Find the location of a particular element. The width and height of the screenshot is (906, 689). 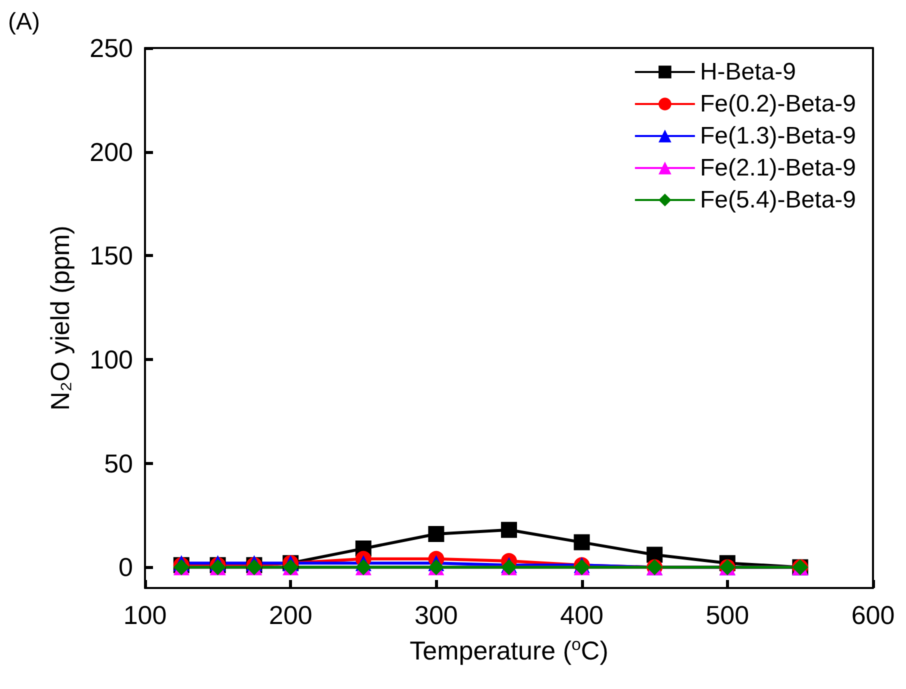

x-tick-label: 500 is located at coordinates (728, 615).